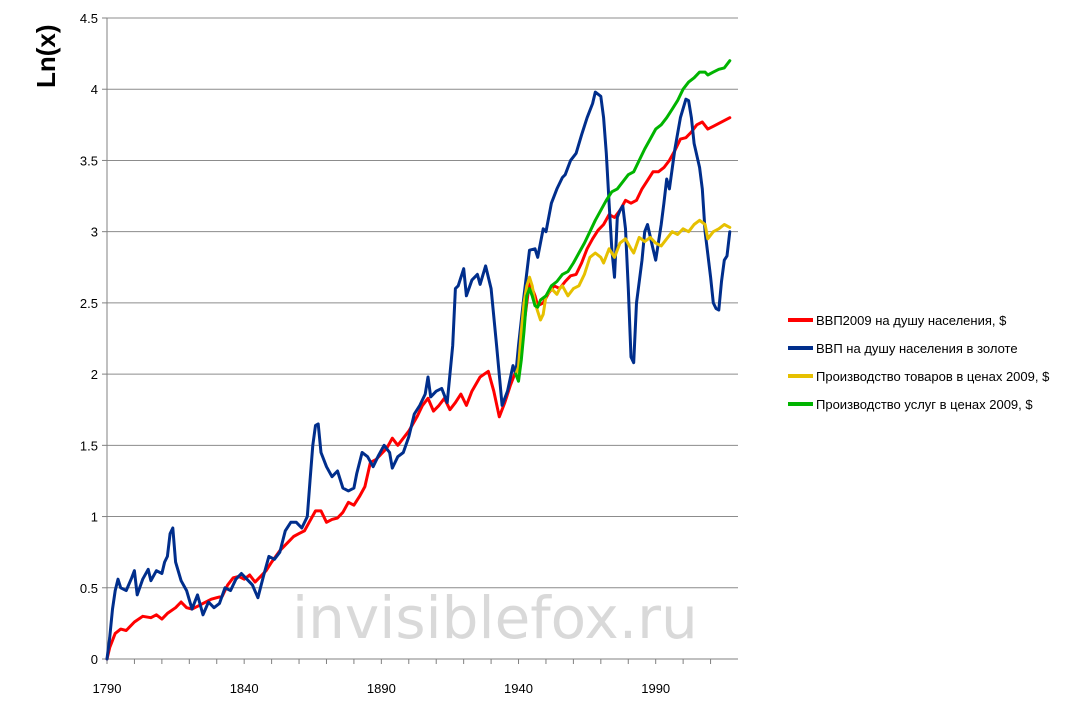 This screenshot has height=714, width=1091. I want to click on legend-label: ВВП на душу населения в золоте, so click(917, 348).